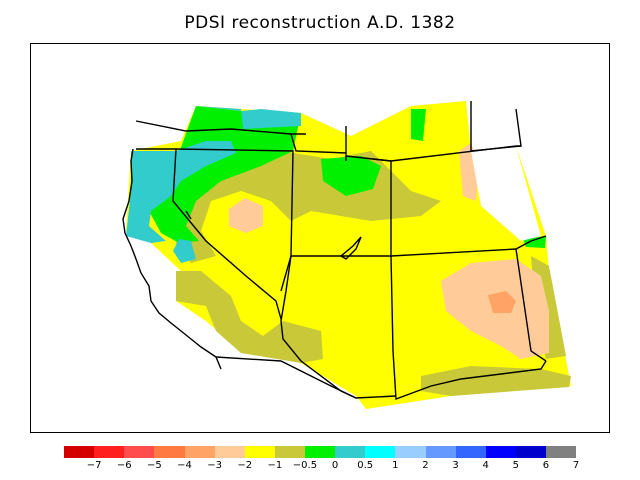 The height and width of the screenshot is (480, 640). Describe the element at coordinates (515, 465) in the screenshot. I see `legend-label: 5` at that location.